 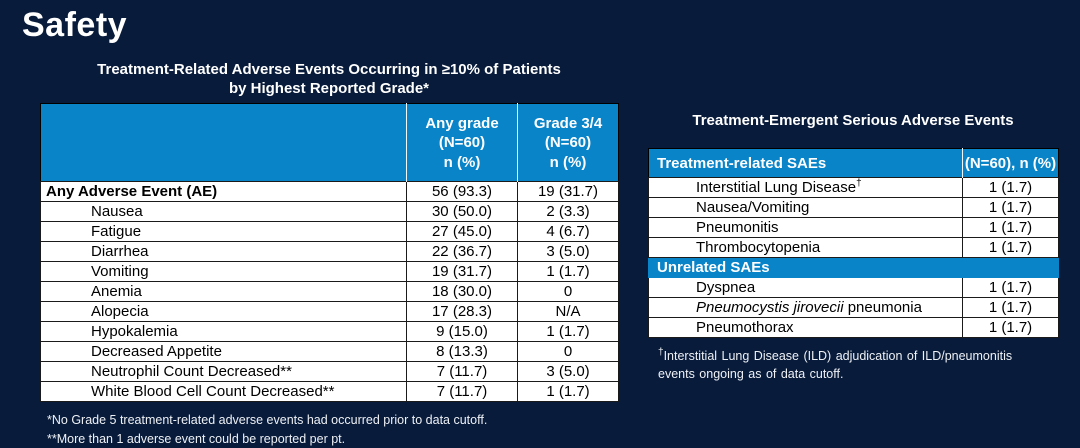 I want to click on table-row: Pneumonitis 1 (1.7), so click(x=853, y=227).